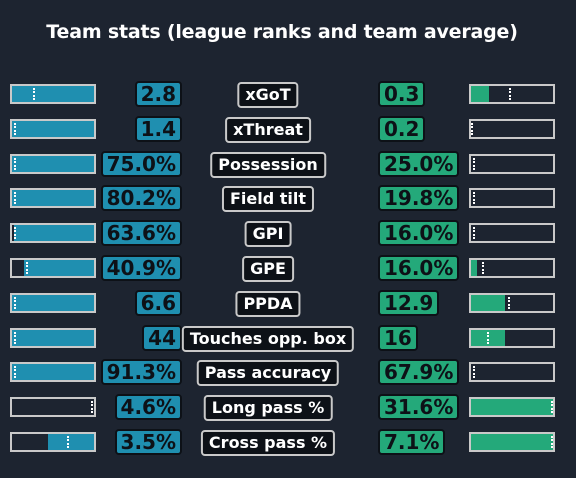  I want to click on stat-row: 1.4 xThreat 0.2, so click(288, 130).